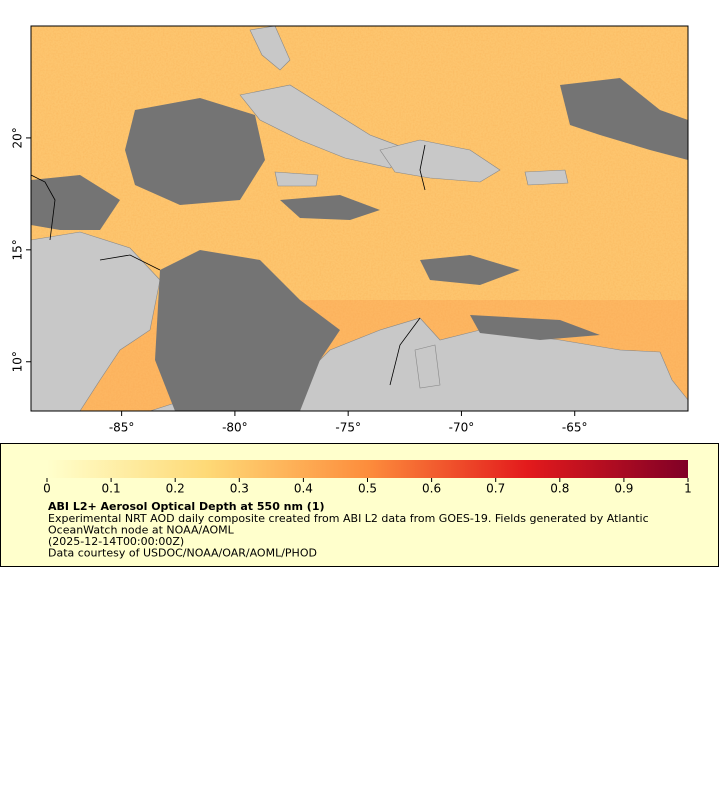  I want to click on x-tick-label: -75°, so click(348, 428).